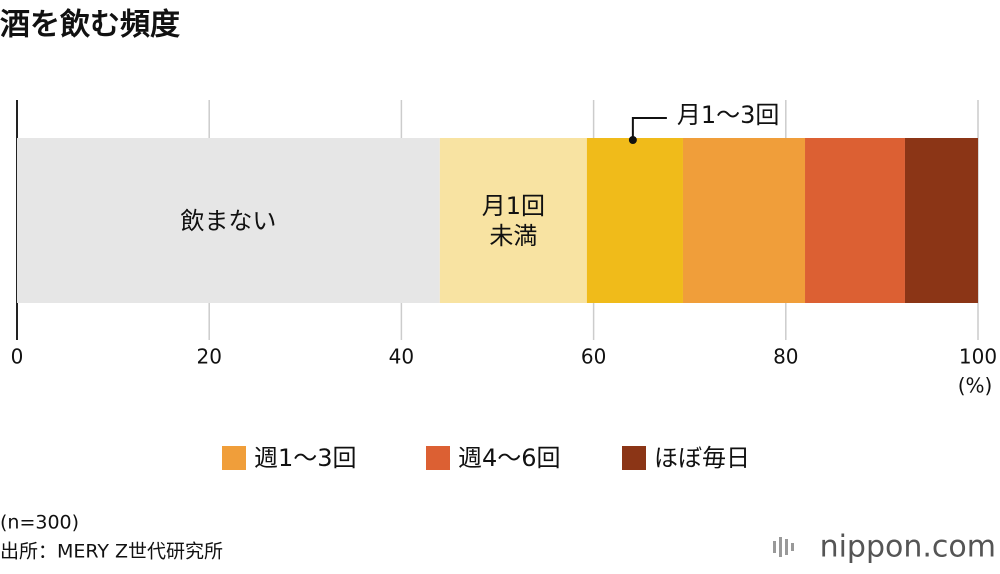 This screenshot has height=574, width=1000. What do you see at coordinates (17, 357) in the screenshot?
I see `x-tick-label: 0` at bounding box center [17, 357].